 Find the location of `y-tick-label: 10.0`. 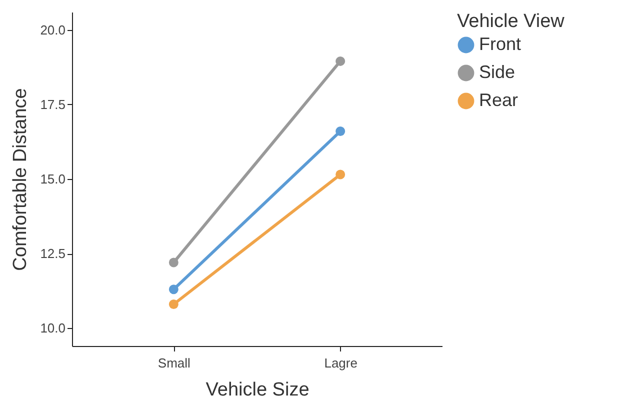

y-tick-label: 10.0 is located at coordinates (53, 328).